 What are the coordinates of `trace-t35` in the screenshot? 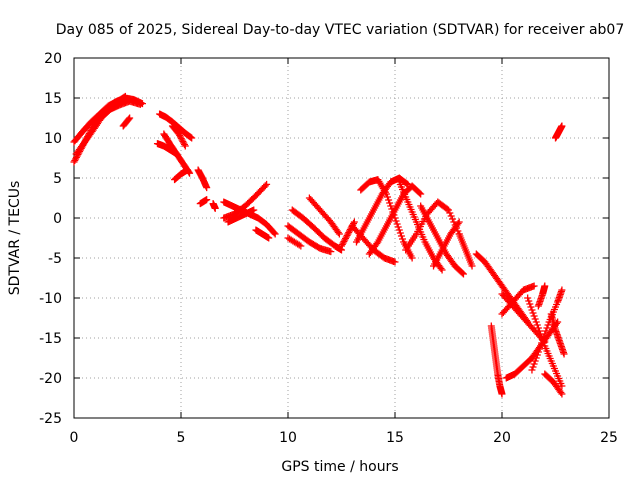 It's located at (532, 350).